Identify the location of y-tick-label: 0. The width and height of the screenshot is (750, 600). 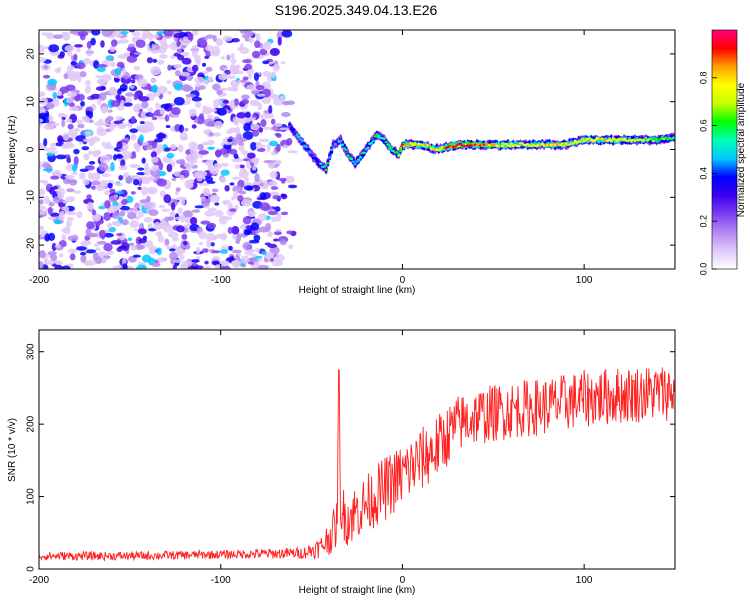
(31, 149).